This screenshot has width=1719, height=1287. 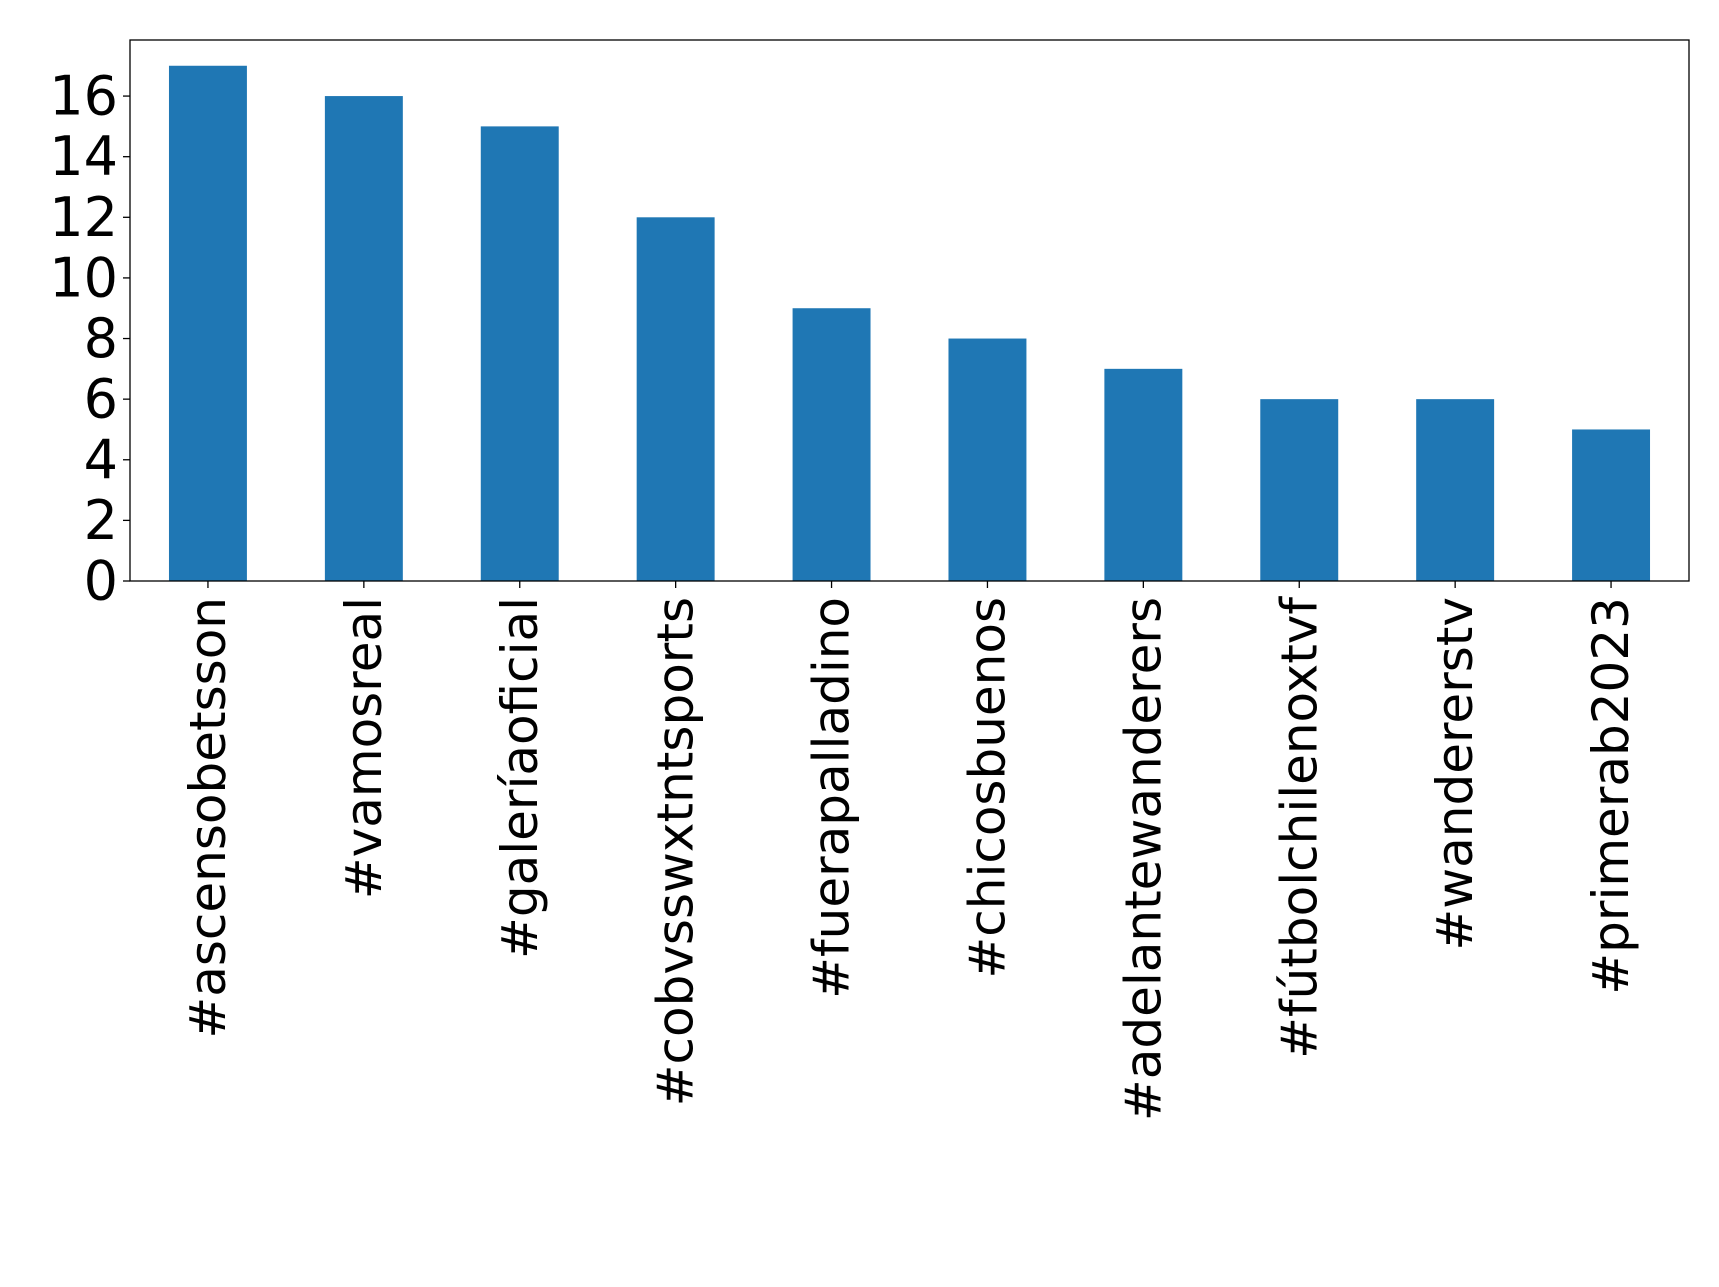 I want to click on y-tick-label: 2, so click(x=101, y=520).